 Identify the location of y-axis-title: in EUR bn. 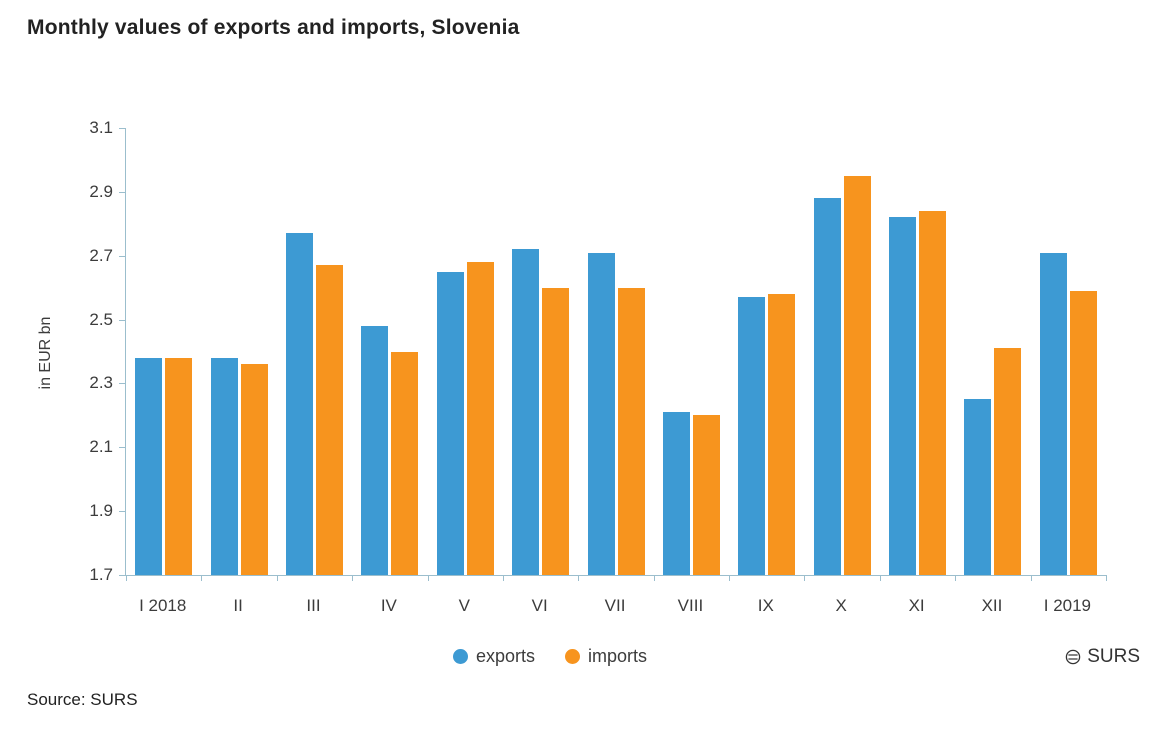
(45, 353).